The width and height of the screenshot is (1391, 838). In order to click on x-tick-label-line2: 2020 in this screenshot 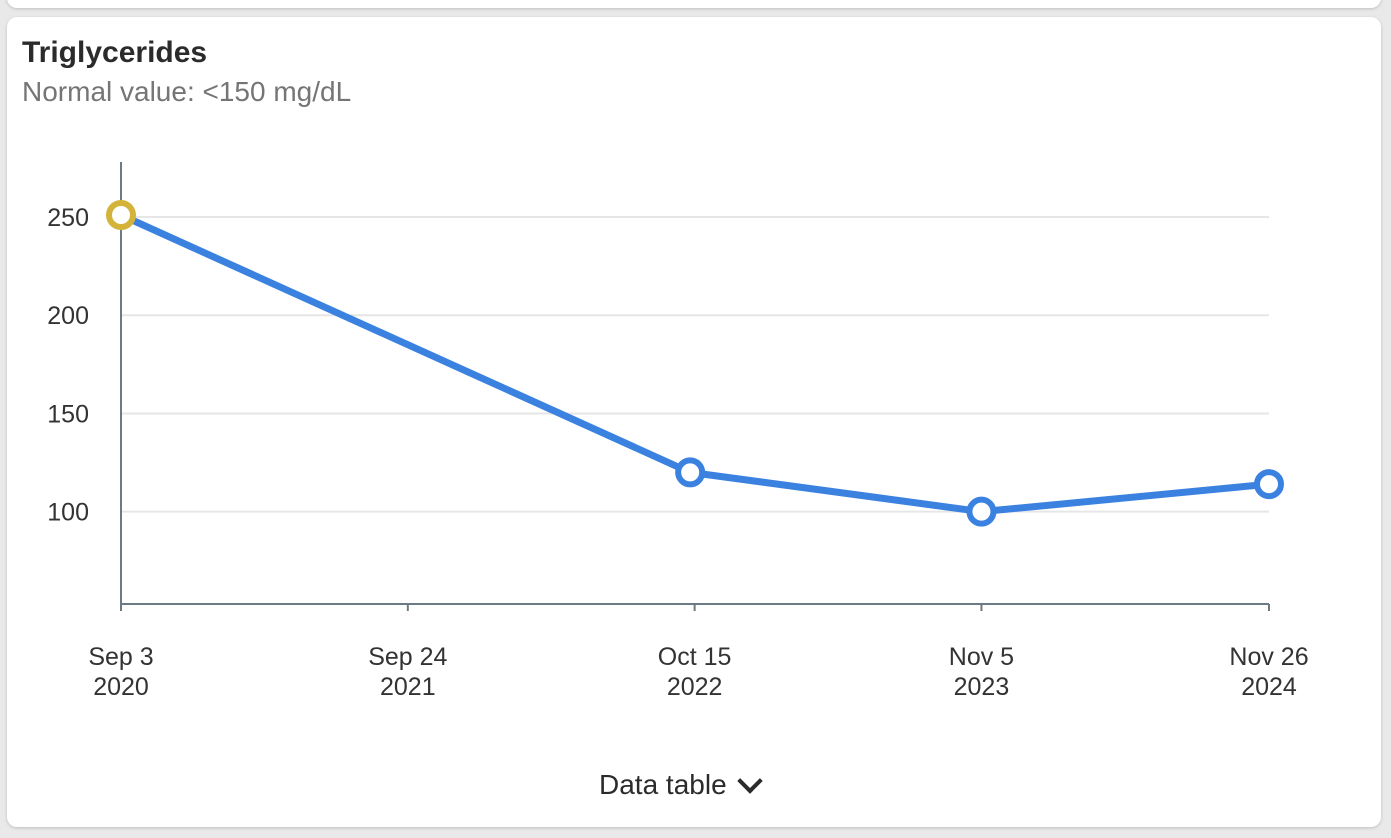, I will do `click(121, 687)`.